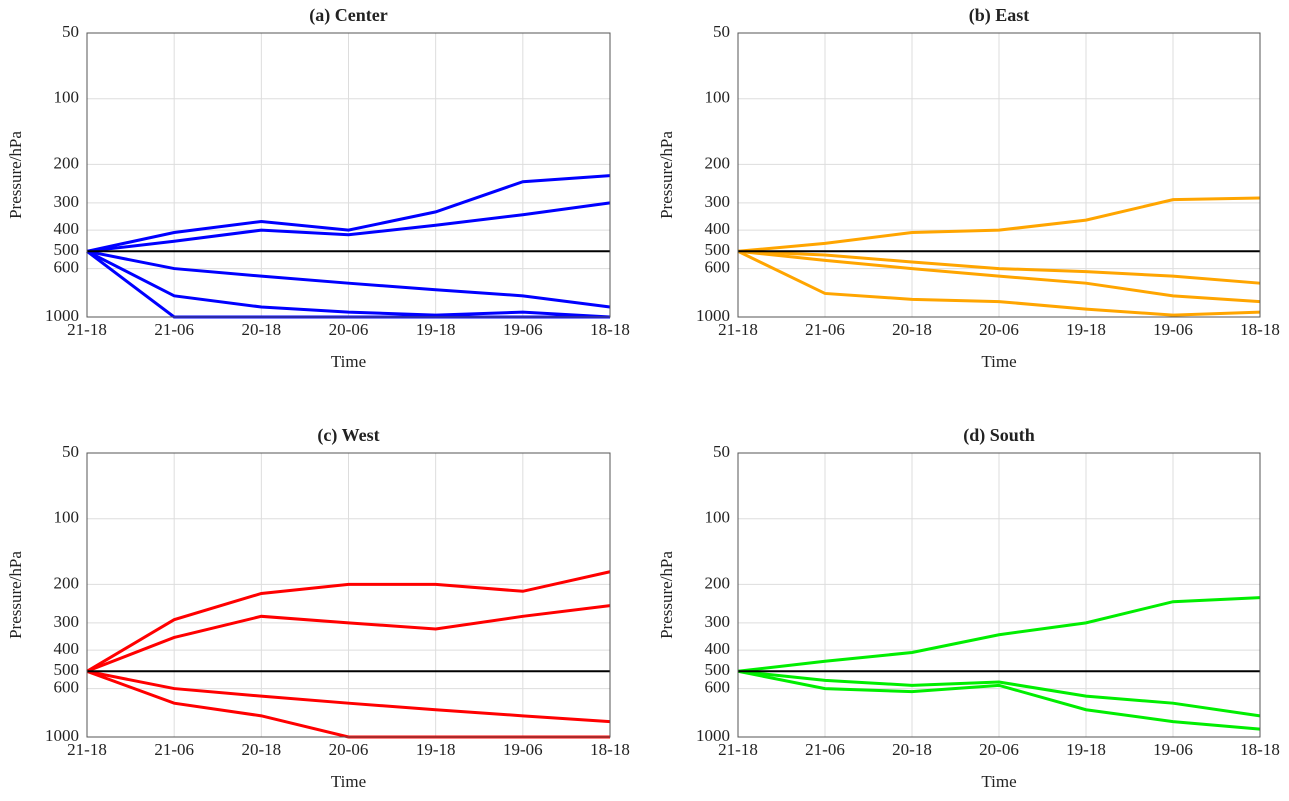 The height and width of the screenshot is (801, 1289). I want to click on chart-title: (a) Center, so click(348, 15).